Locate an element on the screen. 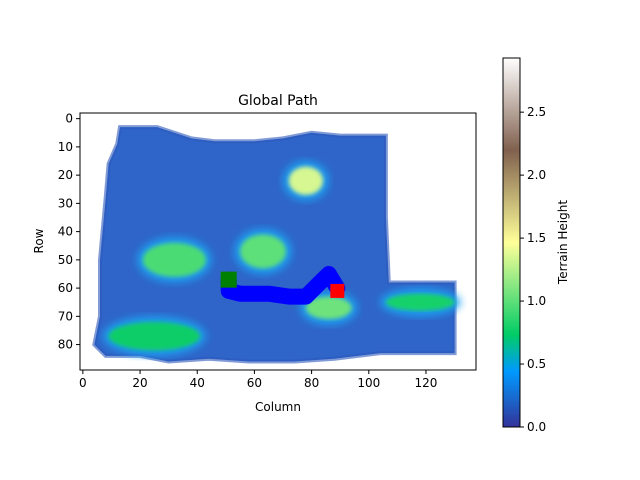  x-axis: 0 20 40 60 80 100 120 is located at coordinates (258, 380).